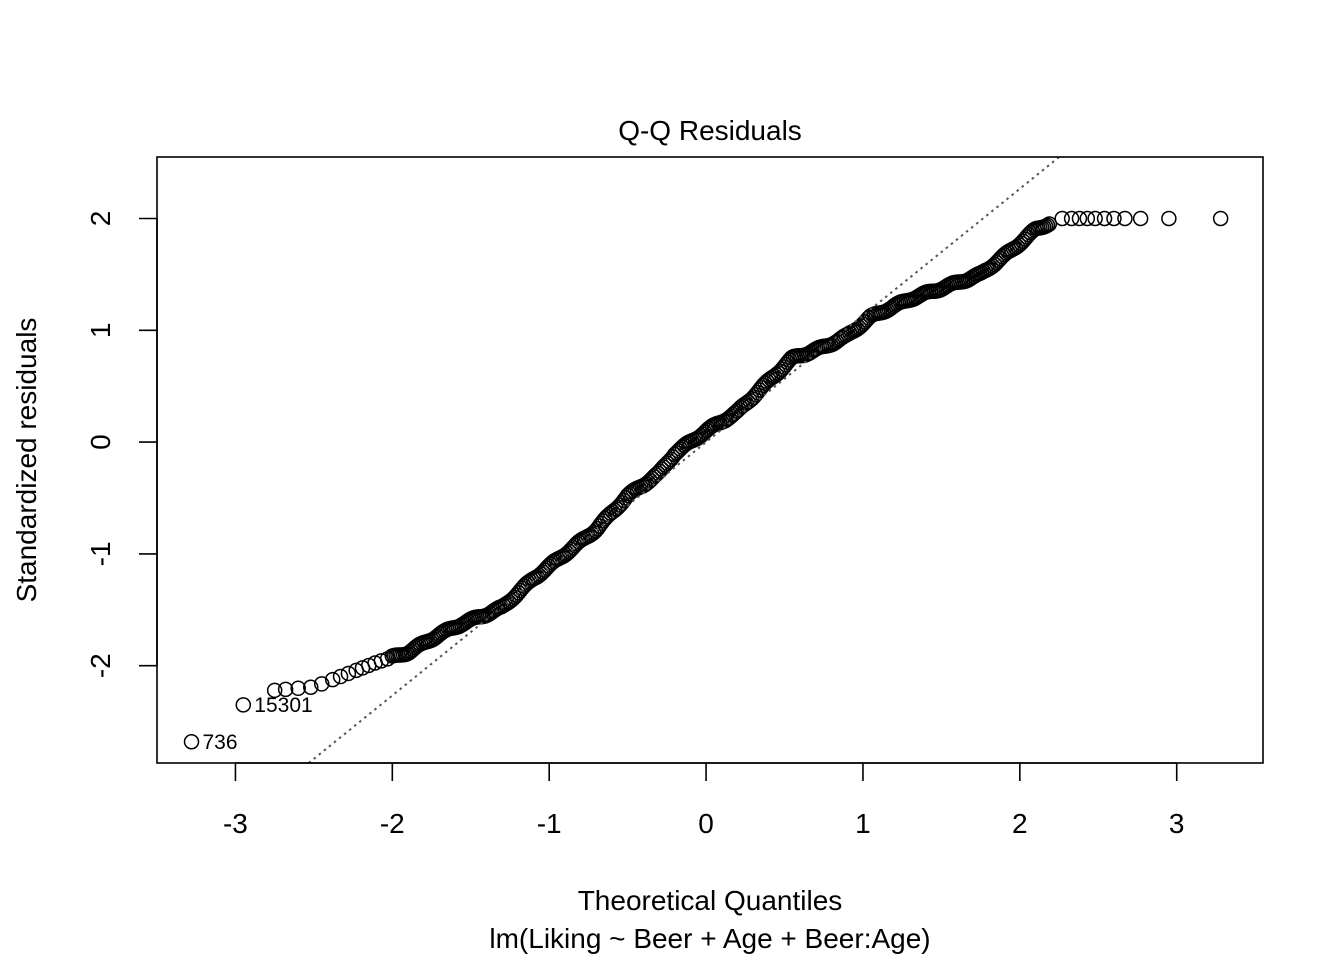  What do you see at coordinates (1020, 823) in the screenshot?
I see `x-tick-label: 2` at bounding box center [1020, 823].